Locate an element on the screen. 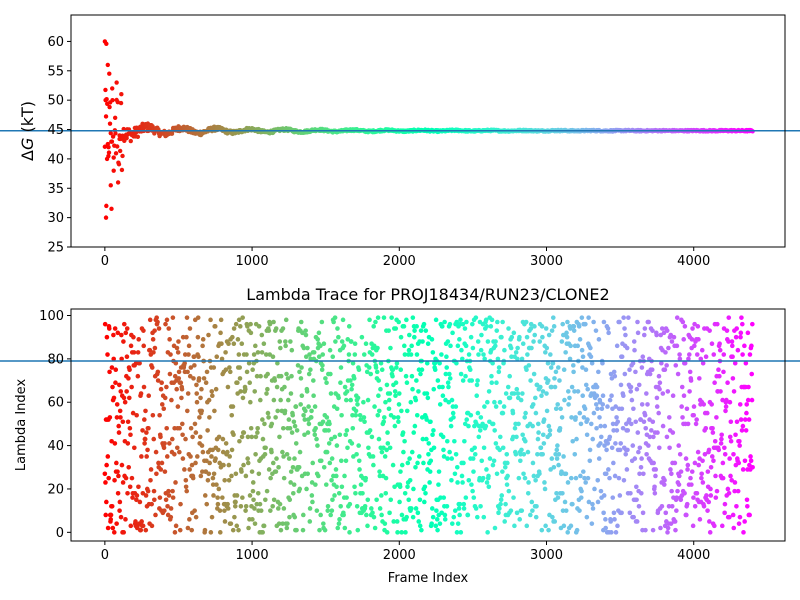  y-tick-label: 25 is located at coordinates (55, 248).